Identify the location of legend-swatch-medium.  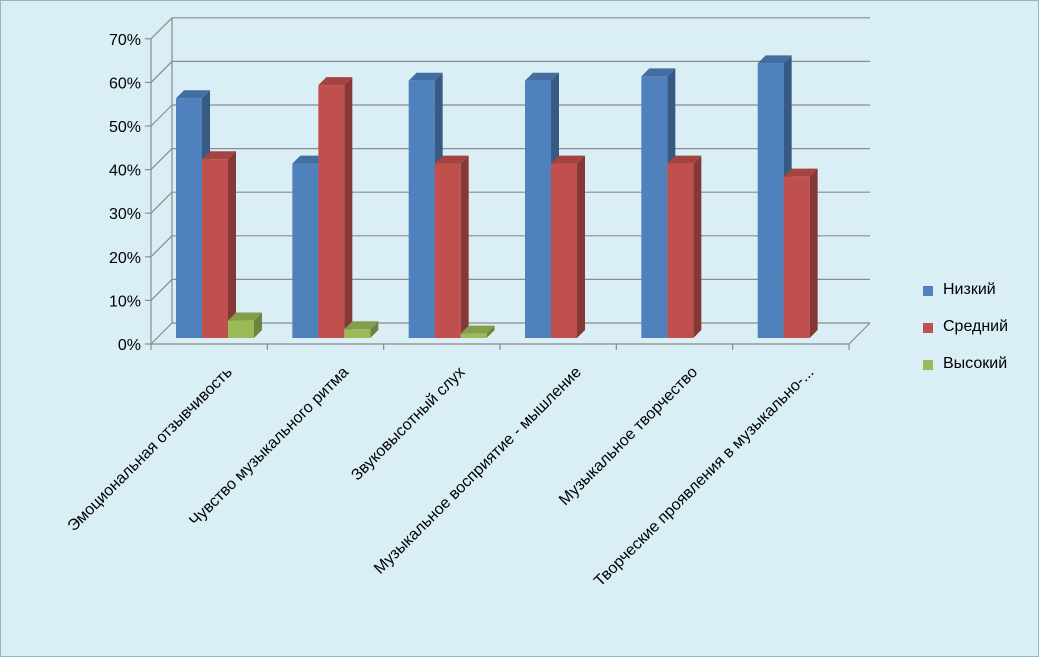
(928, 328).